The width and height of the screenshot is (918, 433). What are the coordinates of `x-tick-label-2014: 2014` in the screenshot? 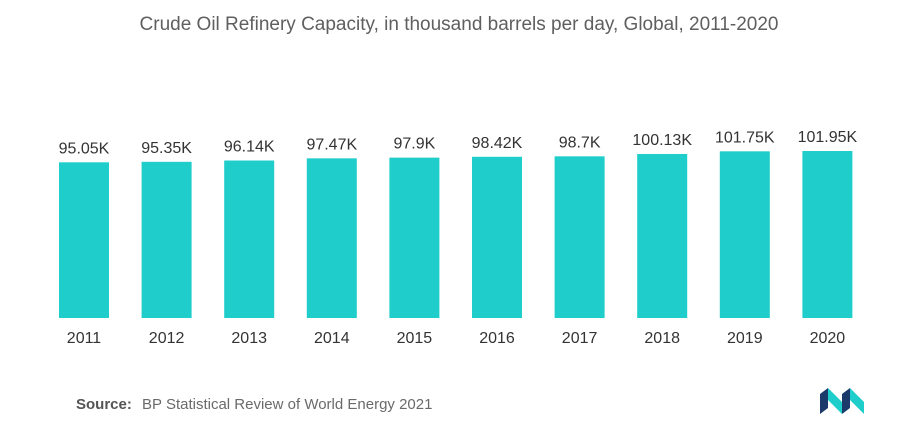 It's located at (332, 338).